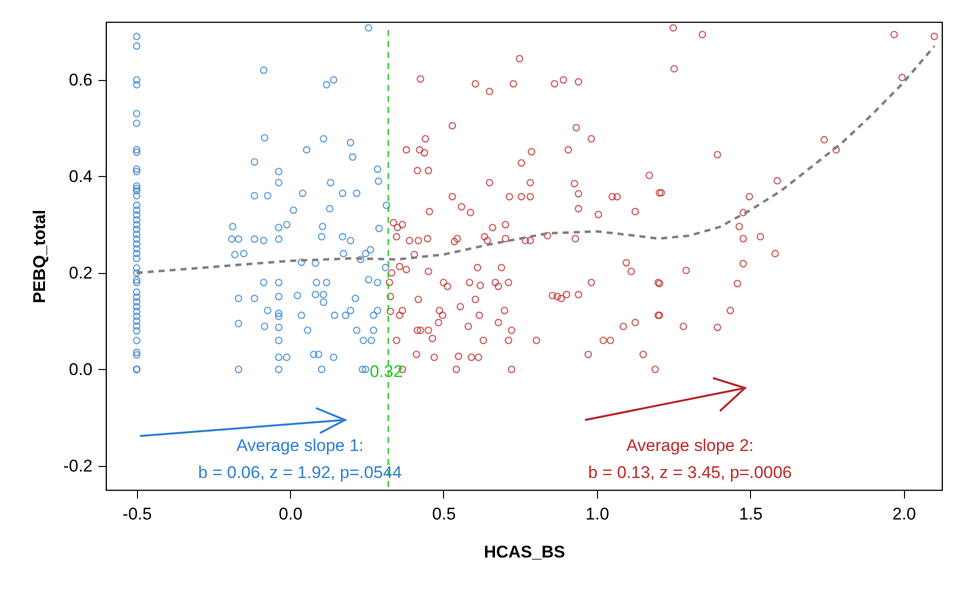  What do you see at coordinates (525, 552) in the screenshot?
I see `x-axis-title: HCAS_BS` at bounding box center [525, 552].